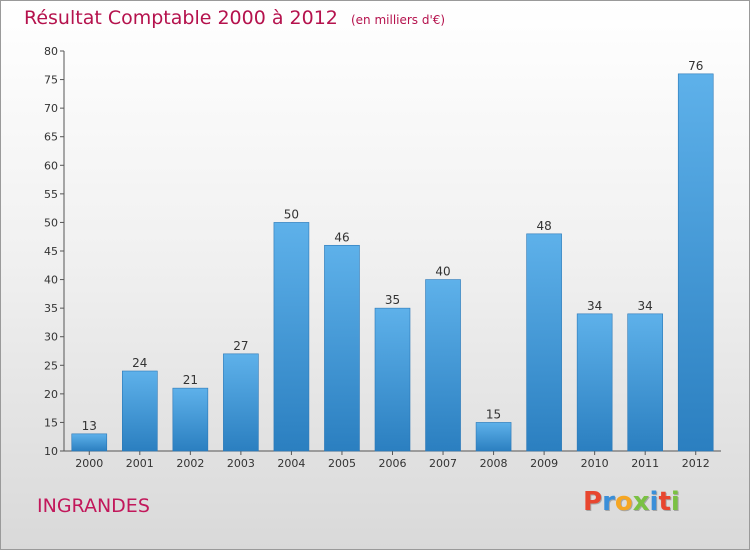 The width and height of the screenshot is (750, 550). I want to click on bar-value-label: 76, so click(695, 66).